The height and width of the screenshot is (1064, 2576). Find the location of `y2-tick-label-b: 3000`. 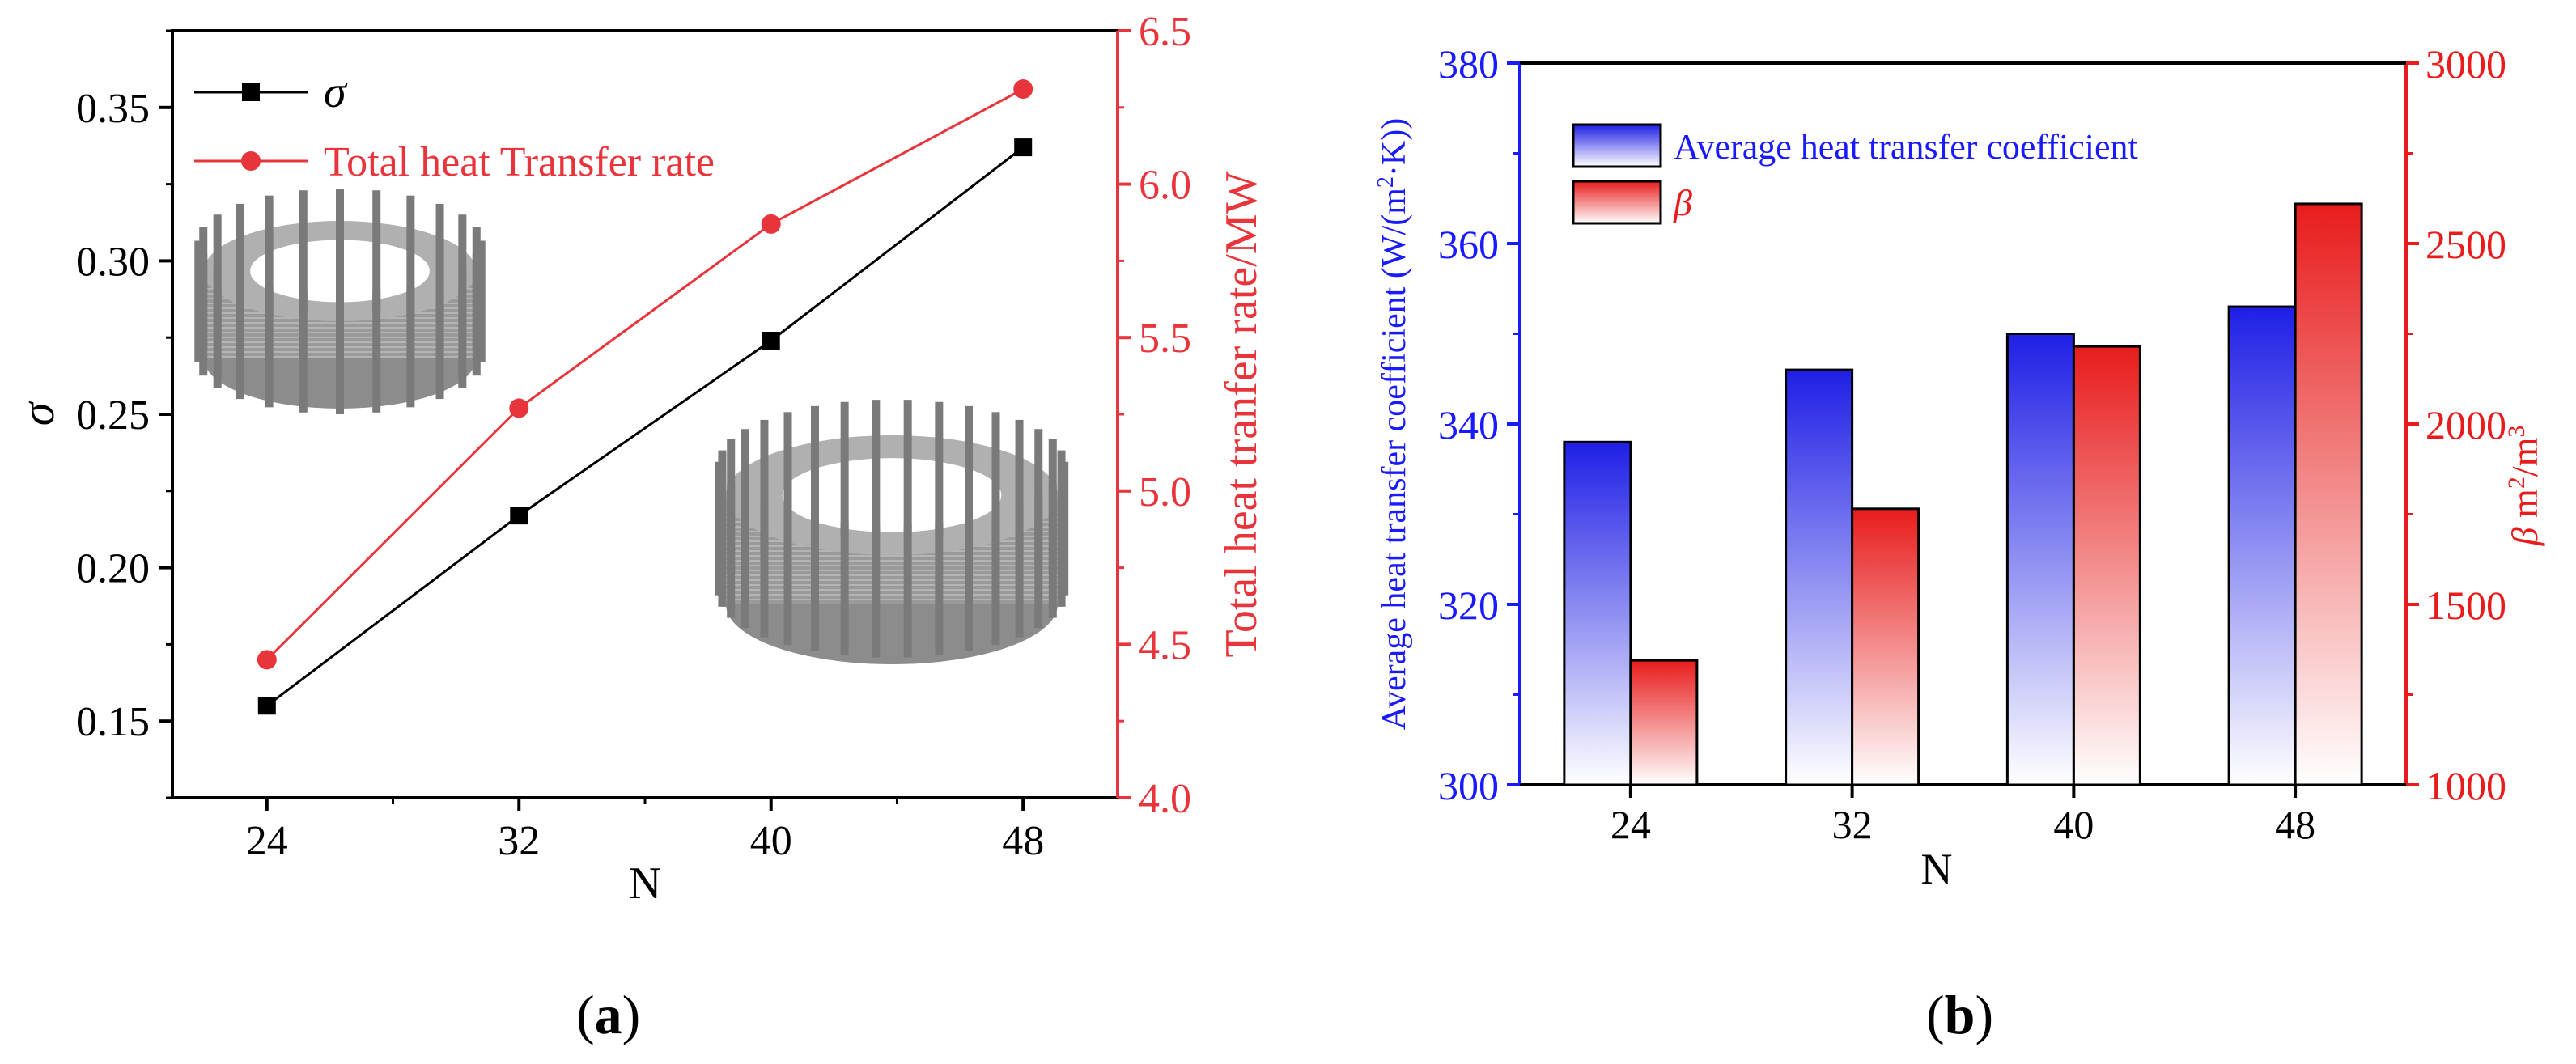

y2-tick-label-b: 3000 is located at coordinates (2465, 64).